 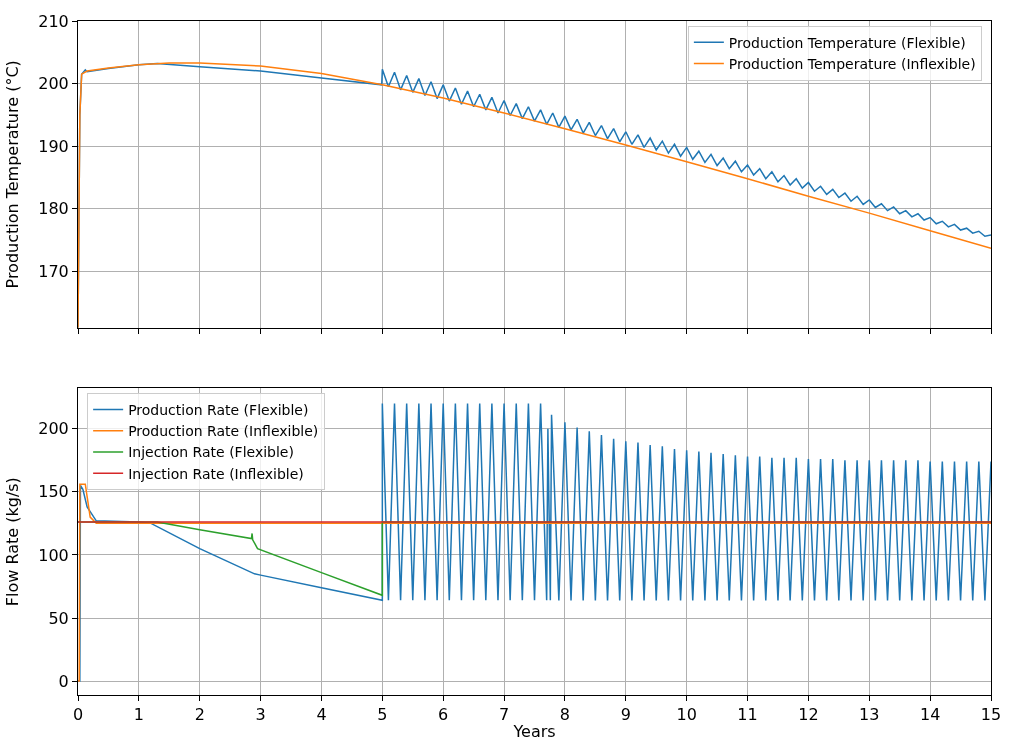 What do you see at coordinates (13, 174) in the screenshot?
I see `y-axis-title: Production Temperature (°C)` at bounding box center [13, 174].